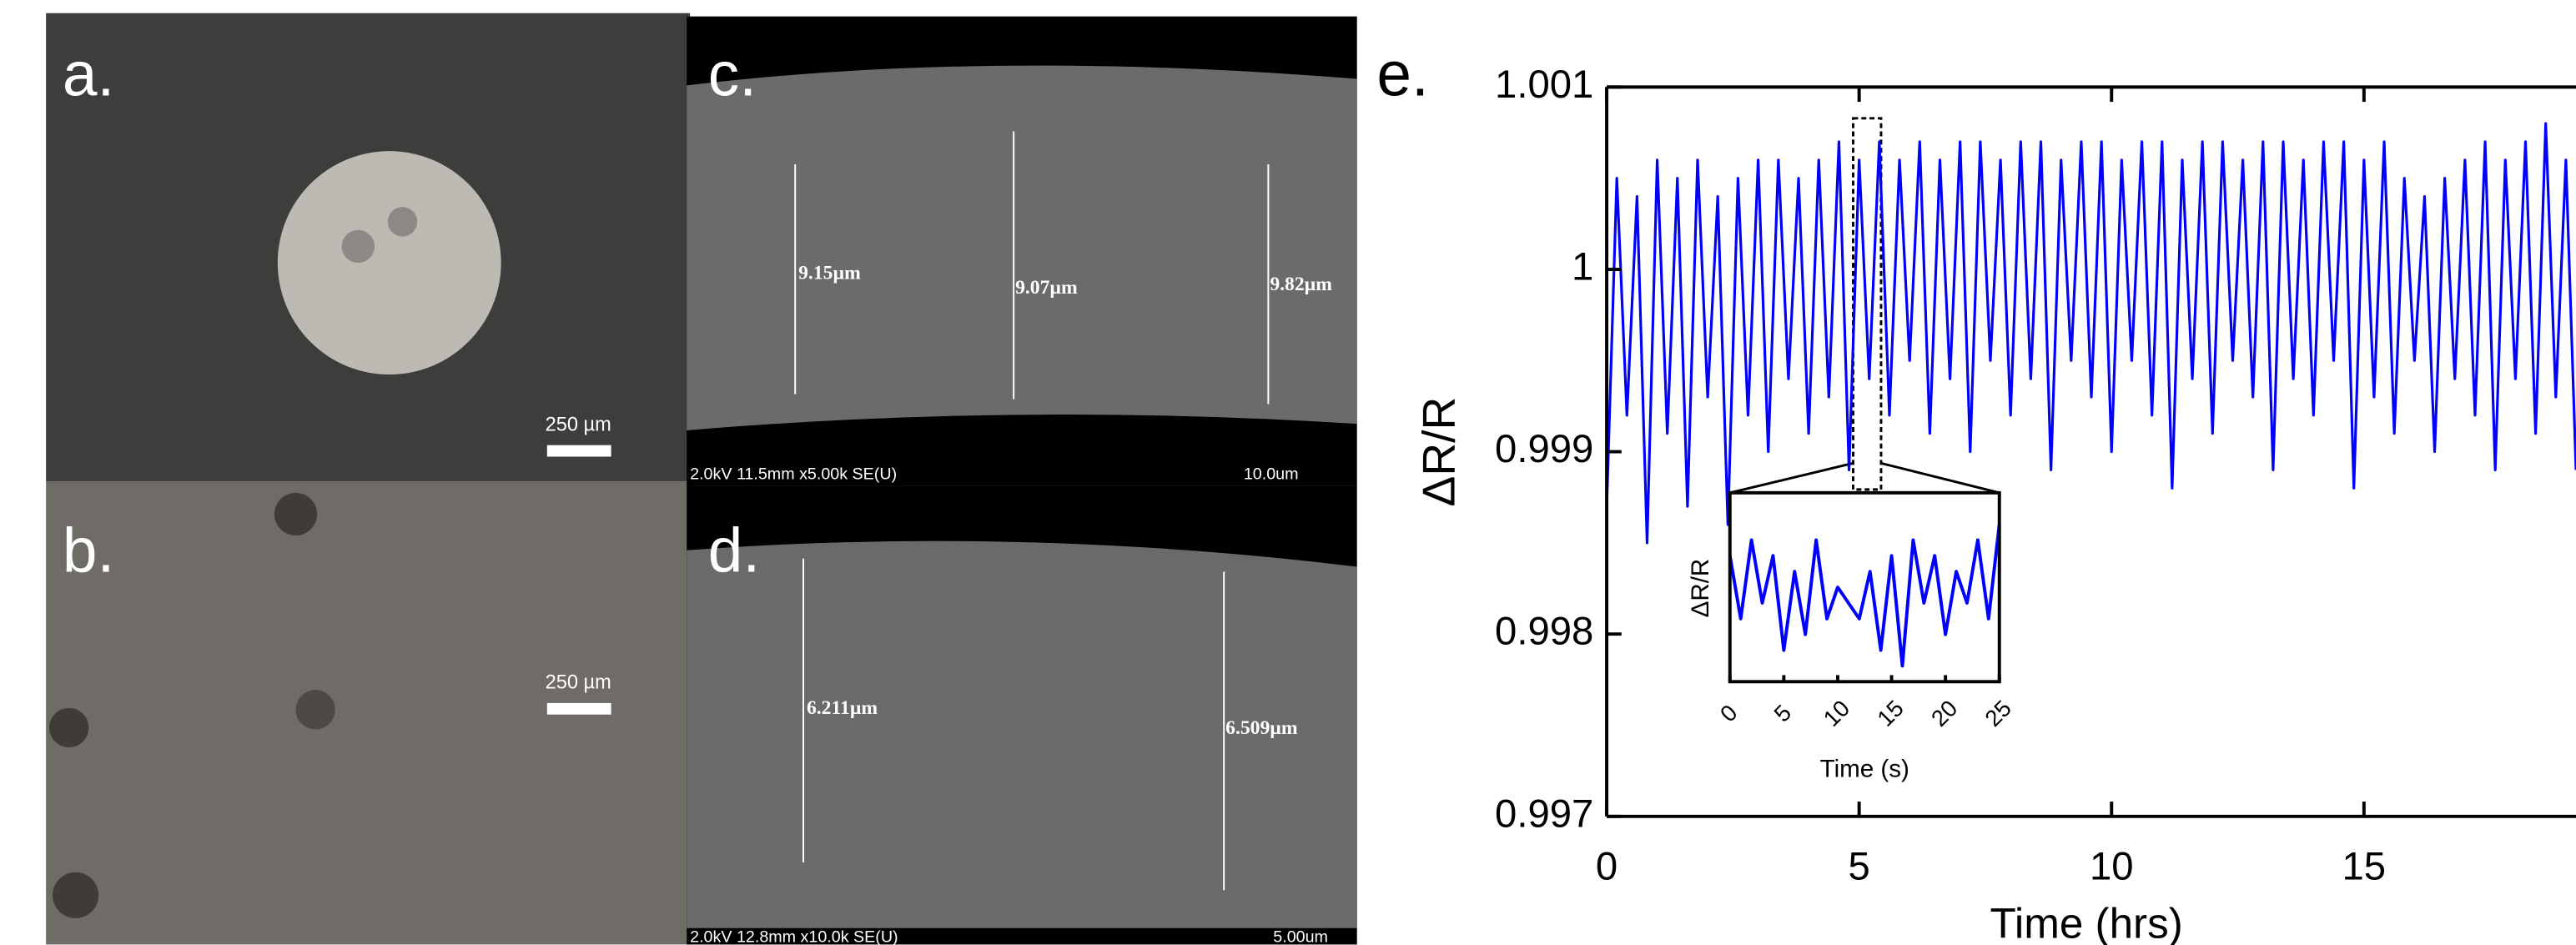 The width and height of the screenshot is (2576, 945). What do you see at coordinates (1544, 449) in the screenshot?
I see `y-tick-label: 0.999` at bounding box center [1544, 449].